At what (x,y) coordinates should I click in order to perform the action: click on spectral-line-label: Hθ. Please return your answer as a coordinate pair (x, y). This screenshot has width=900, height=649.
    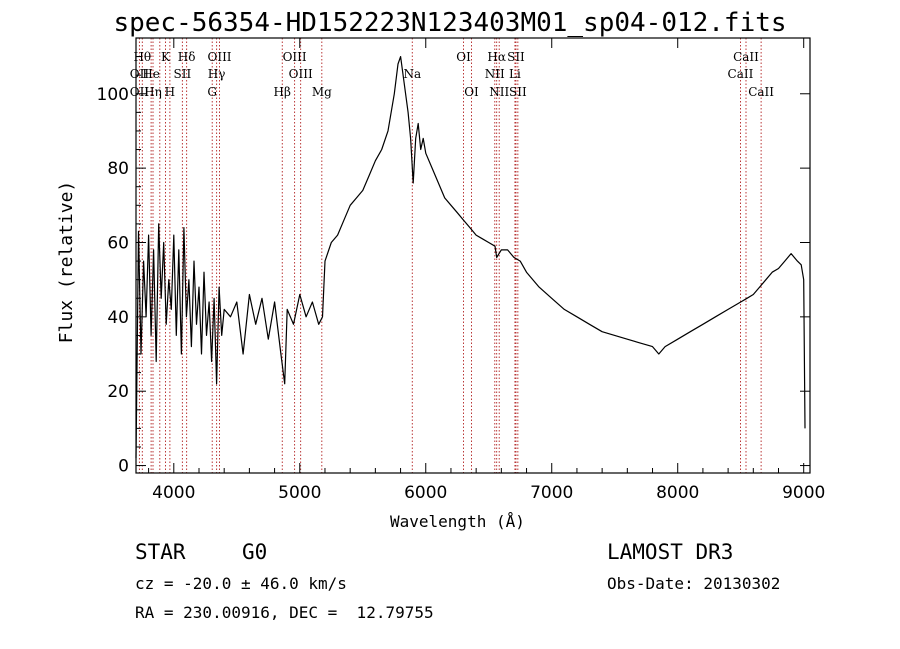
    Looking at the image, I should click on (142, 57).